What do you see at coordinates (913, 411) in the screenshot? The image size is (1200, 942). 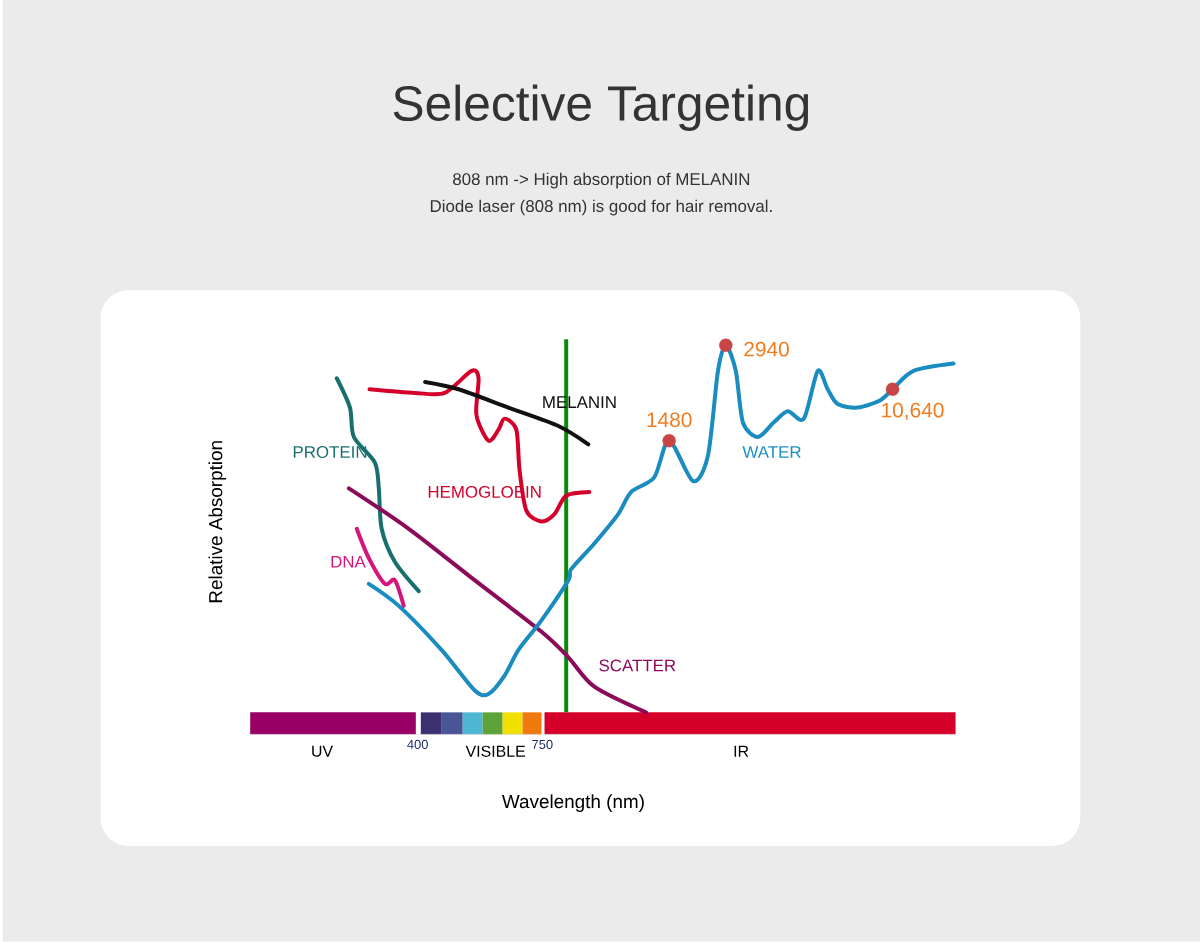 I see `annotation: 10,640` at bounding box center [913, 411].